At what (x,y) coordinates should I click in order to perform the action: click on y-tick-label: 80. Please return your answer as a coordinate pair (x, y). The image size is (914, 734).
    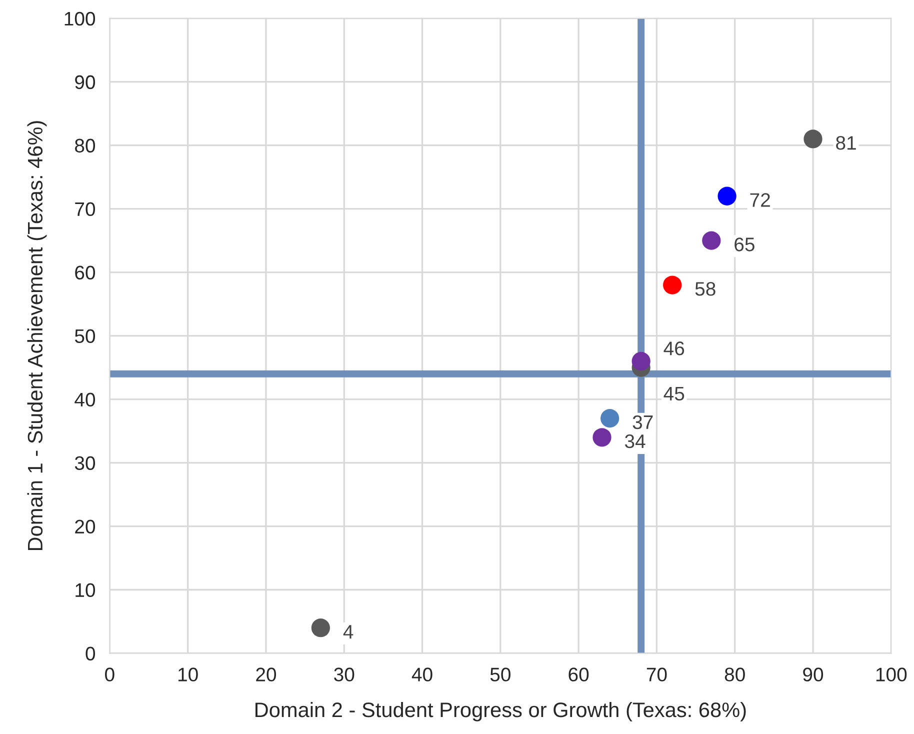
    Looking at the image, I should click on (85, 145).